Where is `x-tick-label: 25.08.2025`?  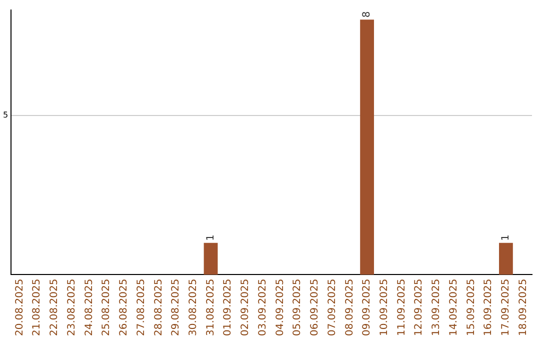 x-tick-label: 25.08.2025 is located at coordinates (106, 307).